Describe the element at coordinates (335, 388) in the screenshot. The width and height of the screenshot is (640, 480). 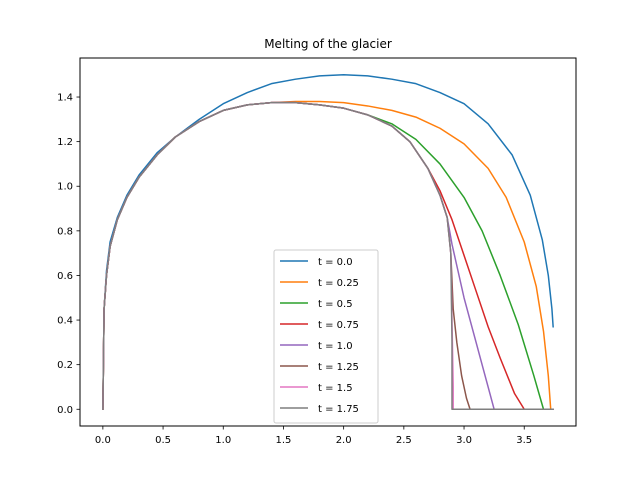
I see `legend-label: t = 1.5` at that location.